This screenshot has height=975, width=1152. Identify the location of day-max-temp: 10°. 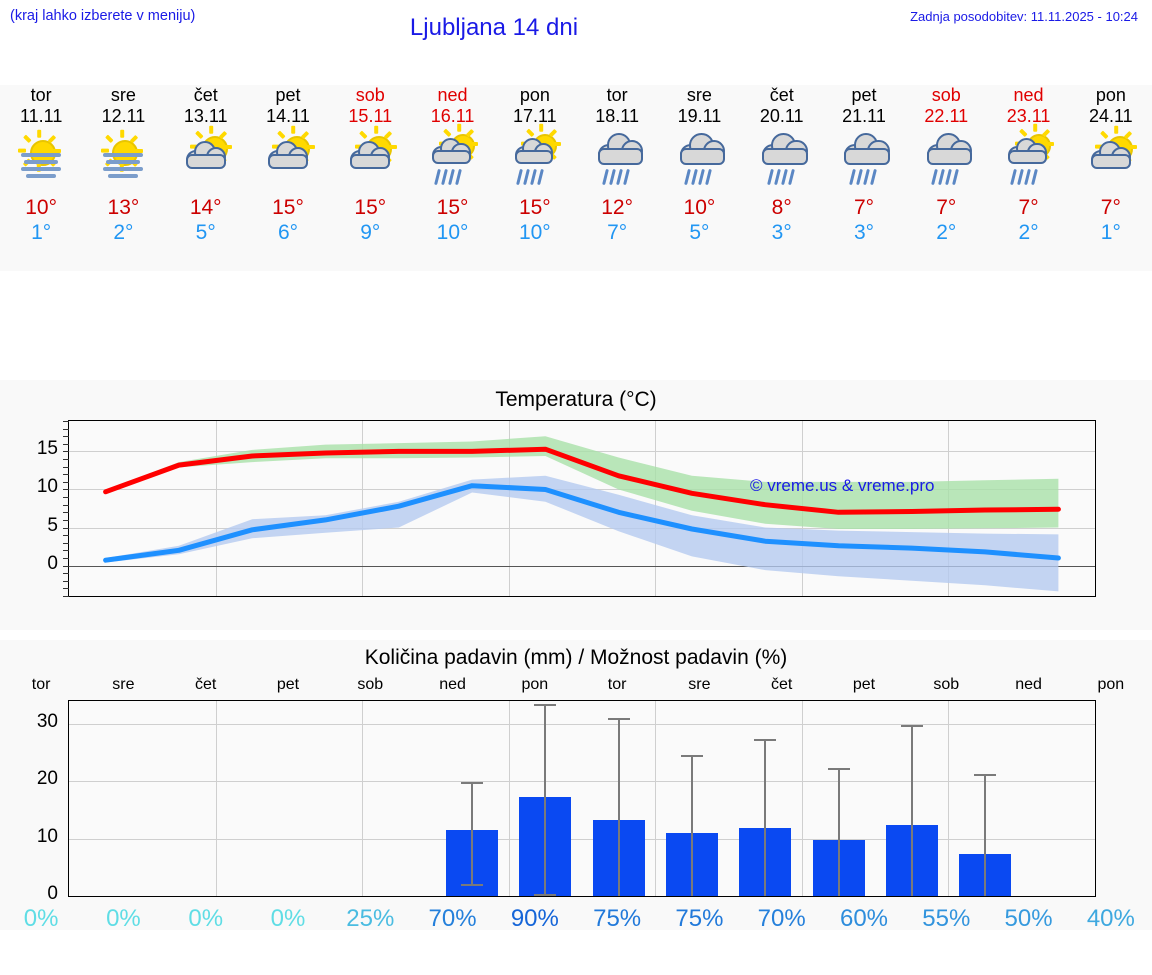
(41, 207).